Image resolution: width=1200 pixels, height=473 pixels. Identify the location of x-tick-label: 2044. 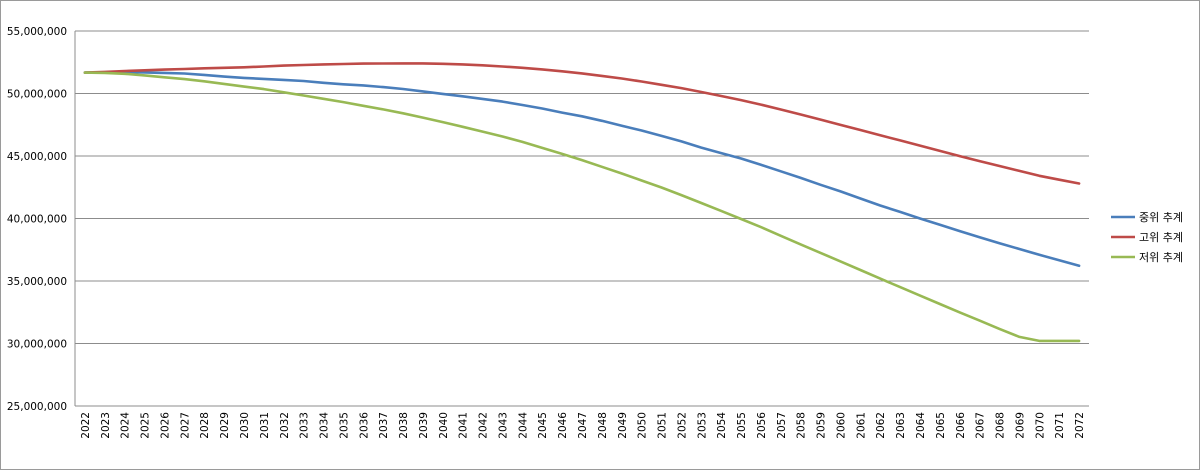
(523, 425).